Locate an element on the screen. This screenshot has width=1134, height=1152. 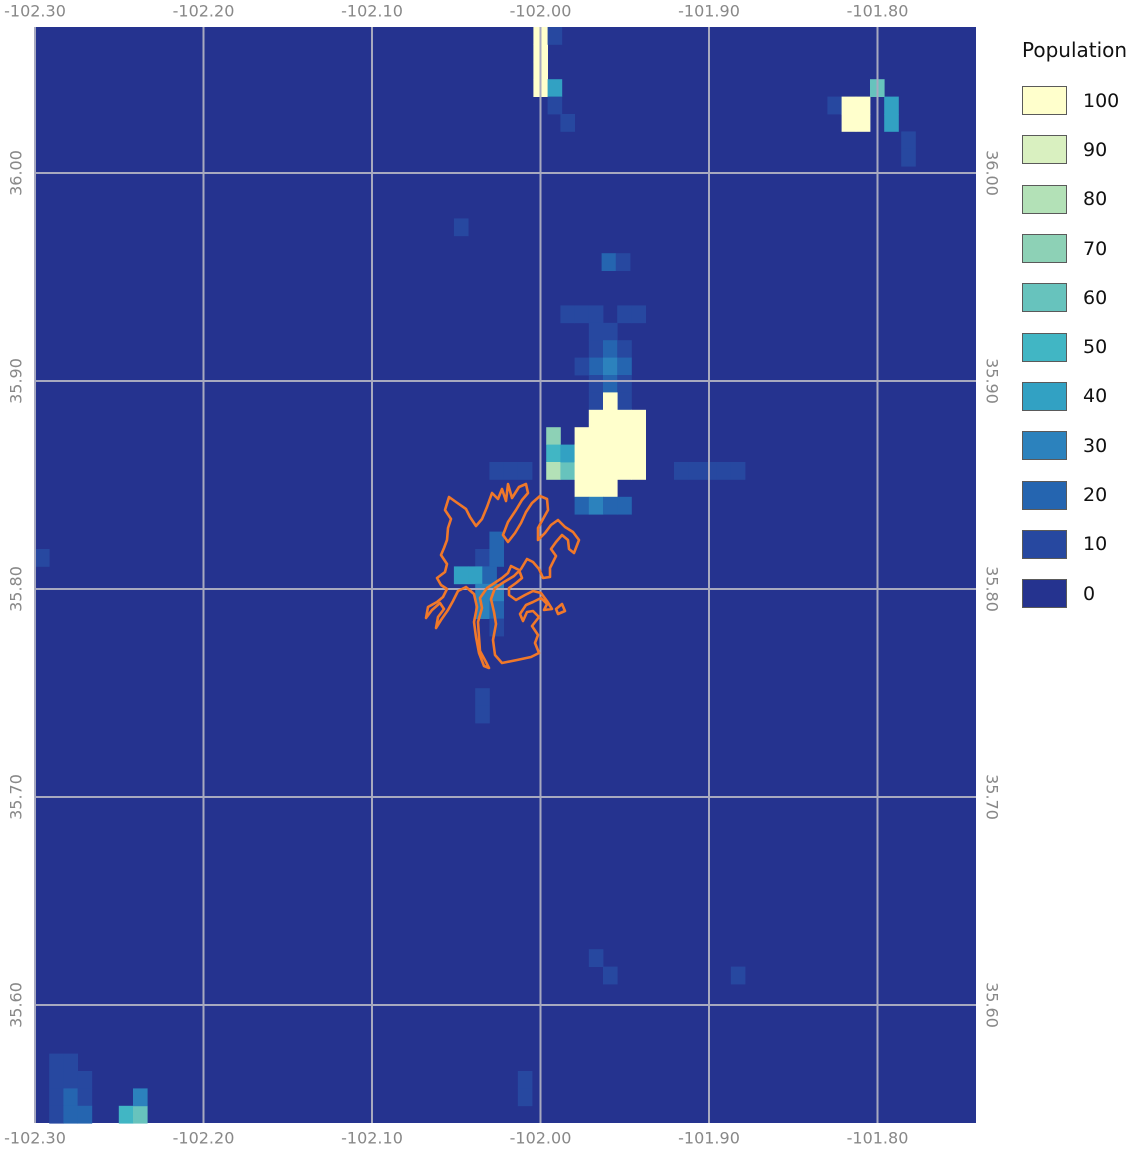
legend-label: 70 is located at coordinates (1095, 248).